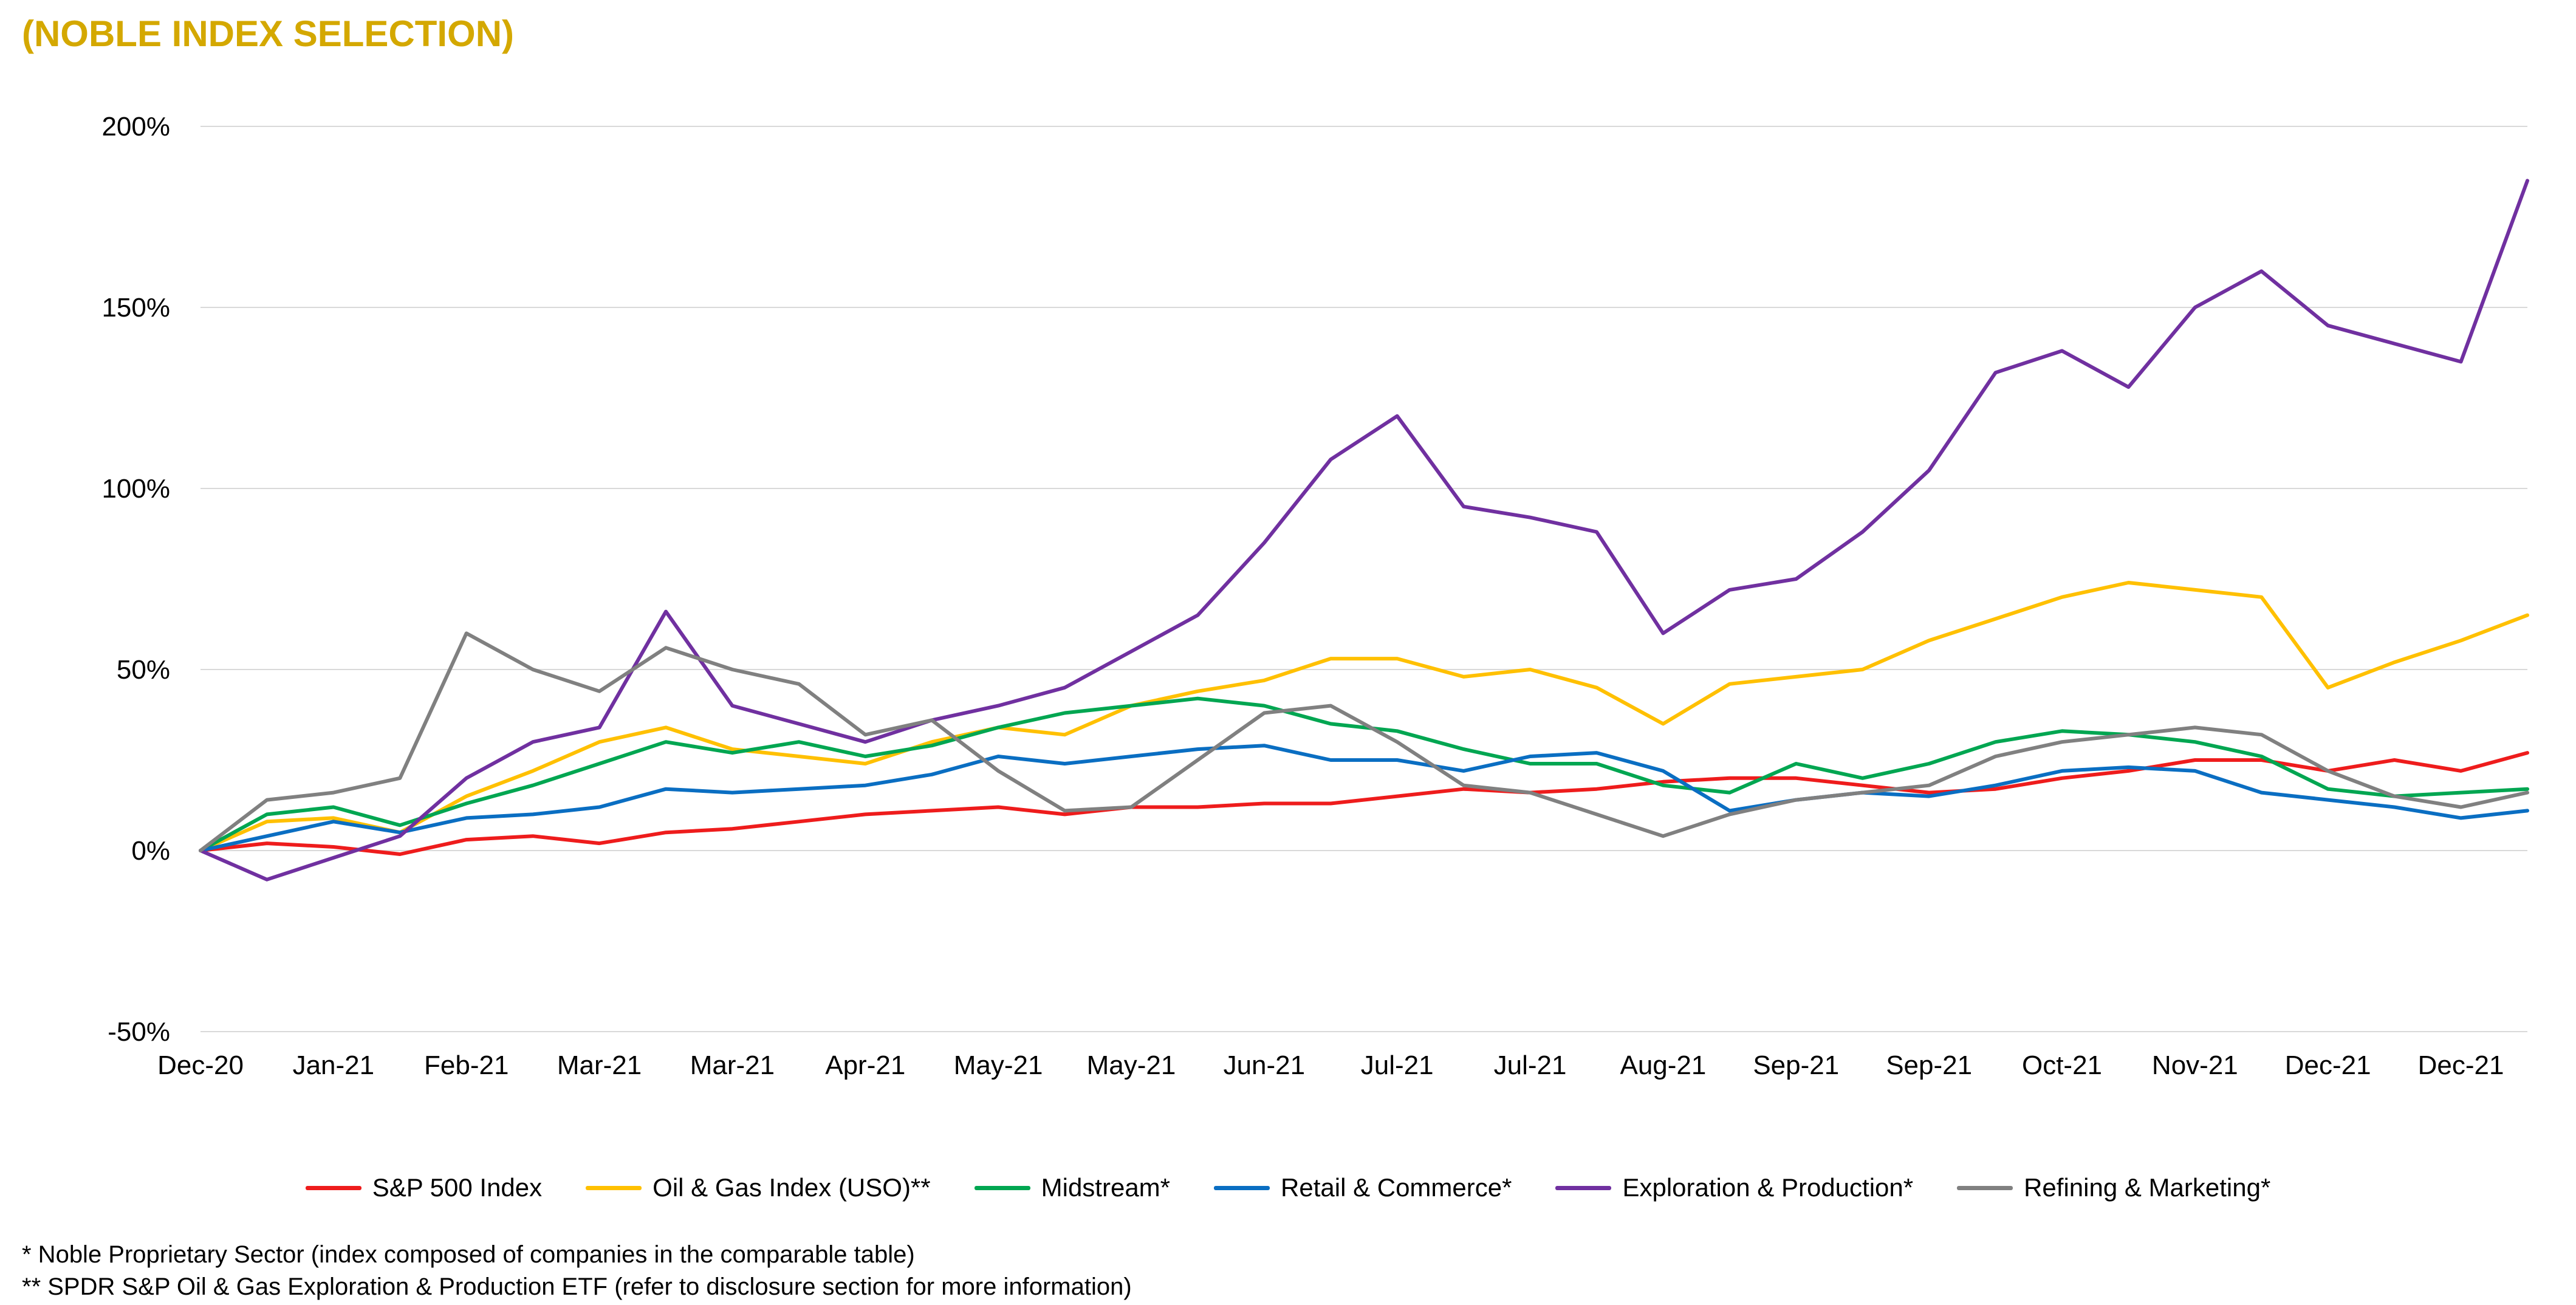 This screenshot has height=1305, width=2576. I want to click on legend-item: Retail & Commerce*, so click(1363, 1187).